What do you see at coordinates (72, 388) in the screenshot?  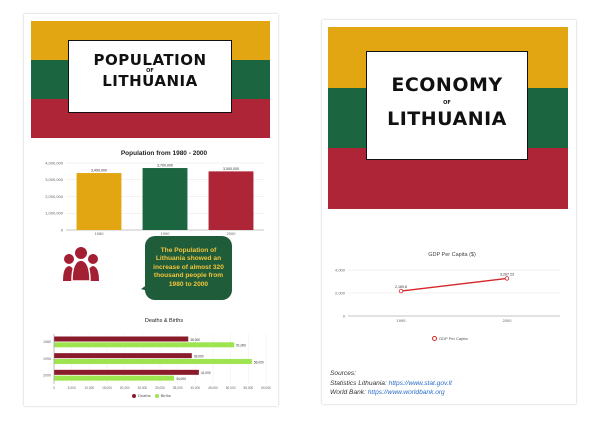 I see `db-x-tick: 5,000` at bounding box center [72, 388].